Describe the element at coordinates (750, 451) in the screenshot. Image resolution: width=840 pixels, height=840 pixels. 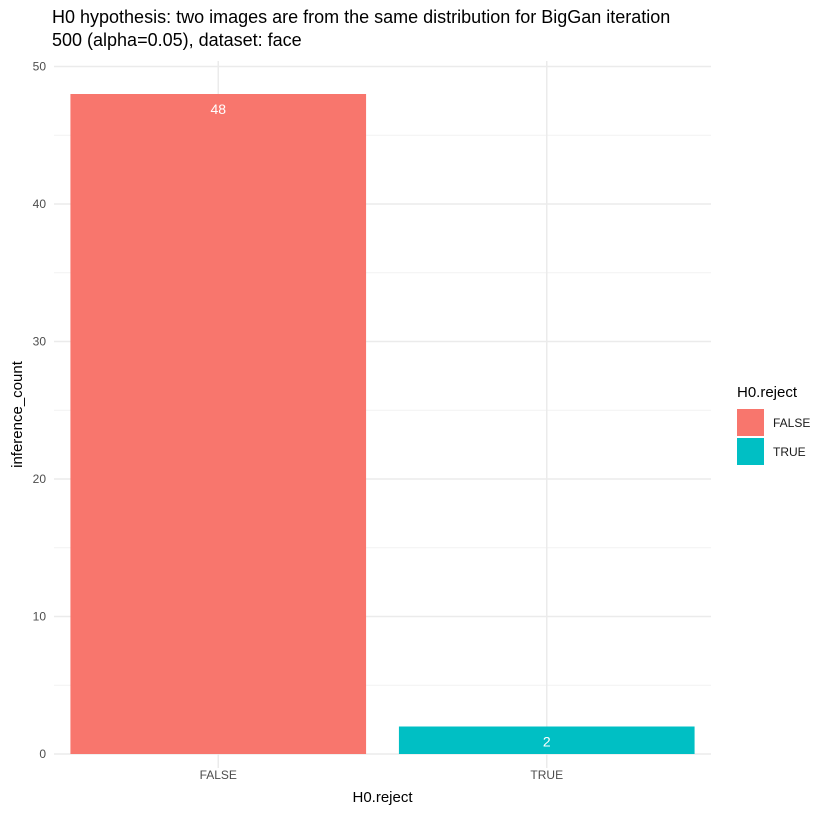
I see `legend-swatch-true` at that location.